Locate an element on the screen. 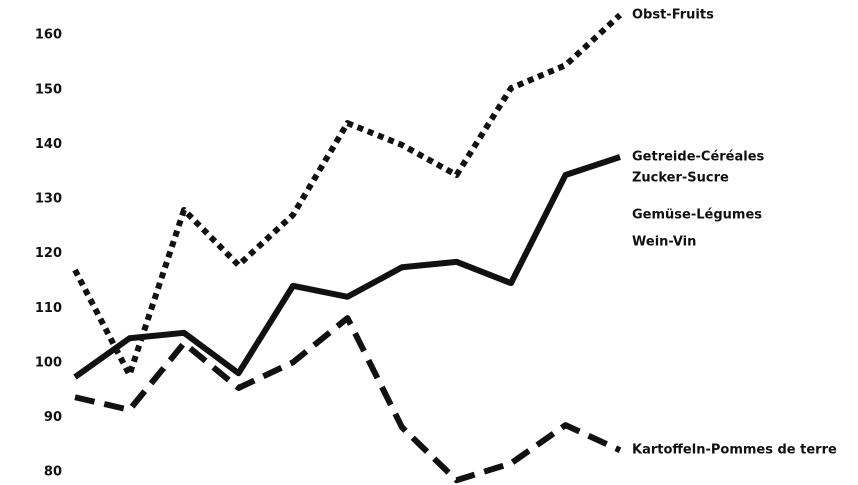 The height and width of the screenshot is (485, 858). series-label: Obst-Fruits is located at coordinates (673, 14).